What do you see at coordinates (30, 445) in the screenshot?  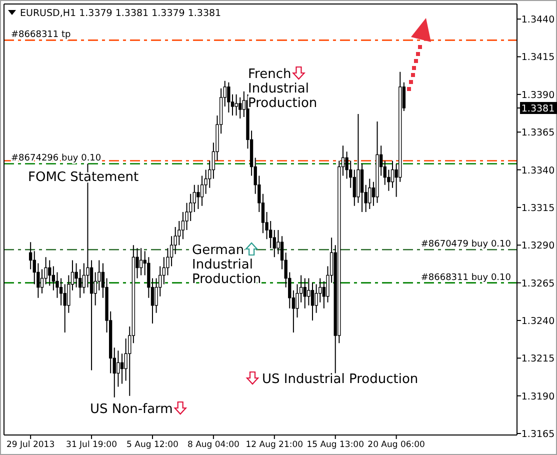 I see `x-tick-label: 29 Jul 2013` at bounding box center [30, 445].